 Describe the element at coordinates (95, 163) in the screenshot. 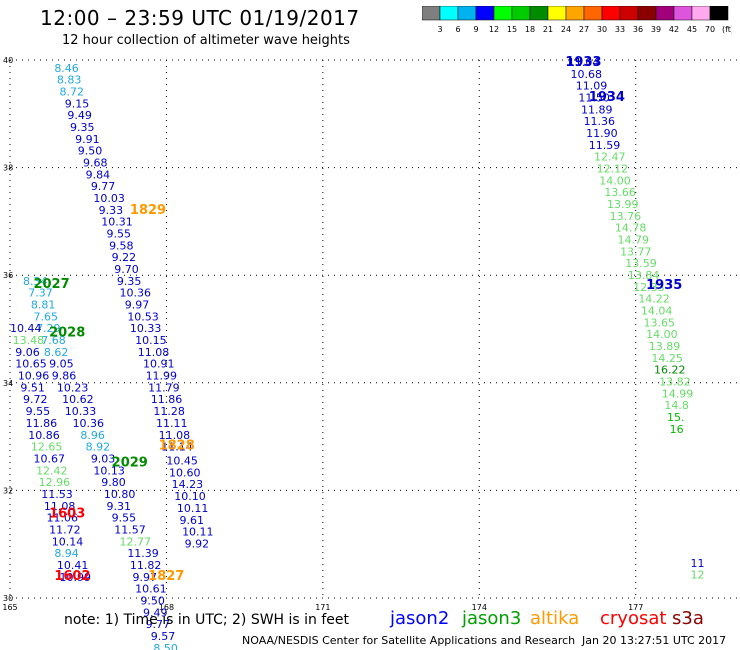

I see `wave-height-value: 9.68` at that location.